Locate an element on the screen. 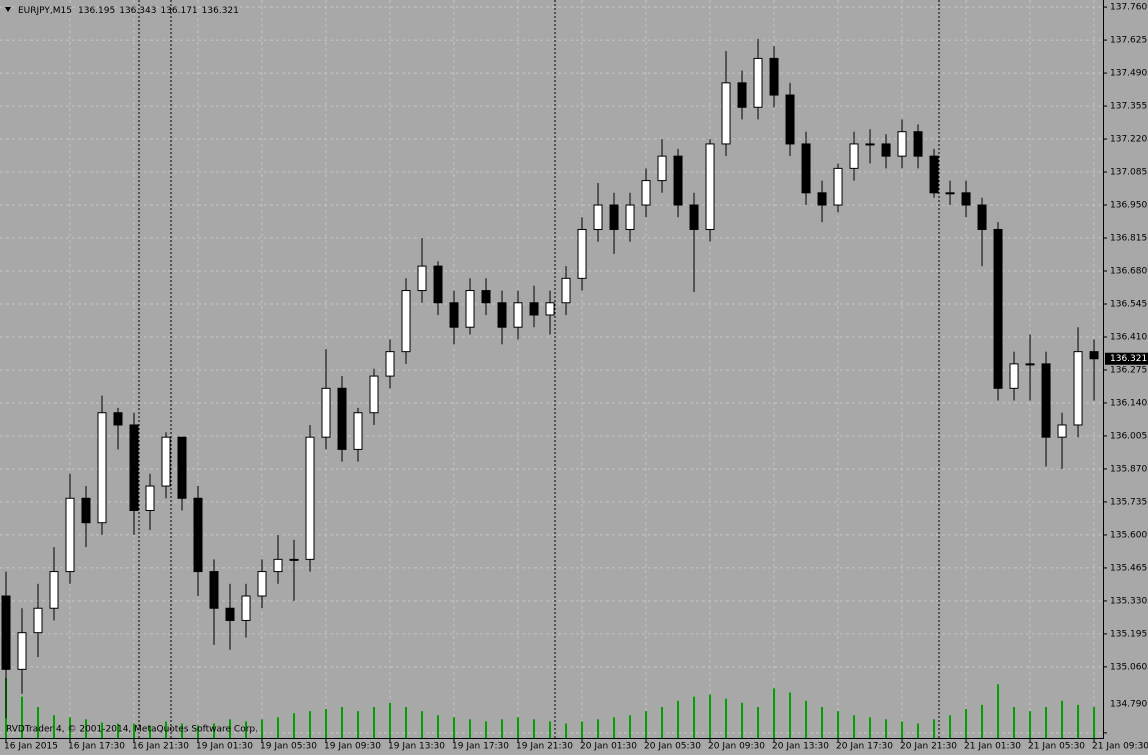  y-tick-label: 135.600 is located at coordinates (1128, 535).